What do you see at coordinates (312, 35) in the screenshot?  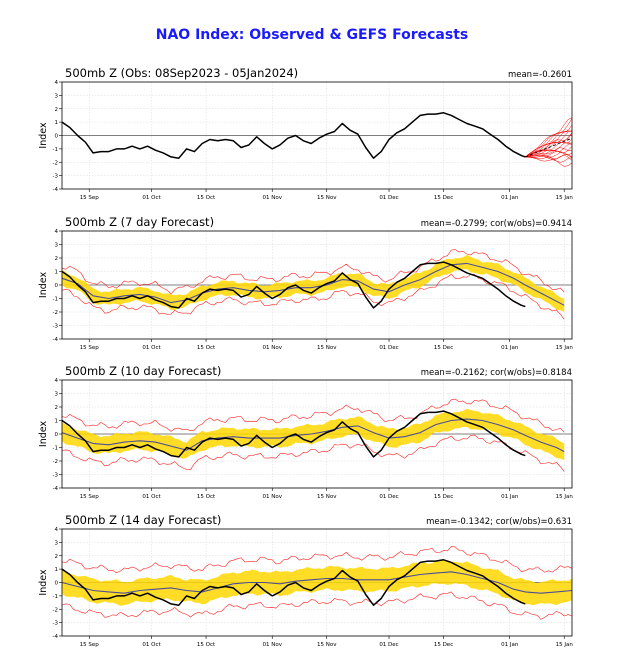 I see `figure-title: NAO Index: Observed & GEFS Forecasts` at bounding box center [312, 35].